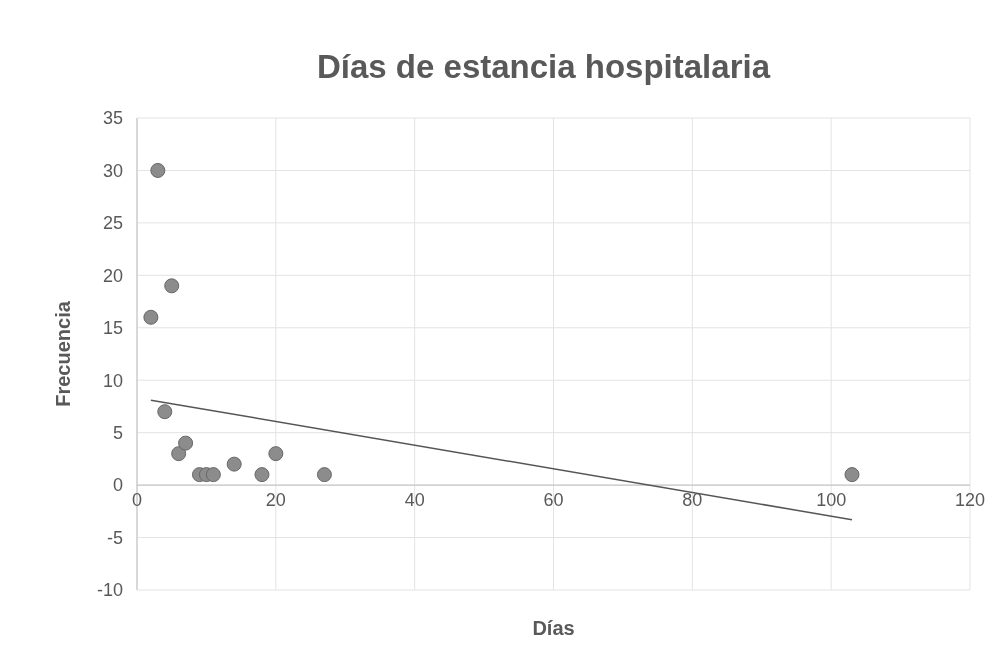 The image size is (1007, 657). Describe the element at coordinates (112, 328) in the screenshot. I see `y-tick-label: 15` at that location.